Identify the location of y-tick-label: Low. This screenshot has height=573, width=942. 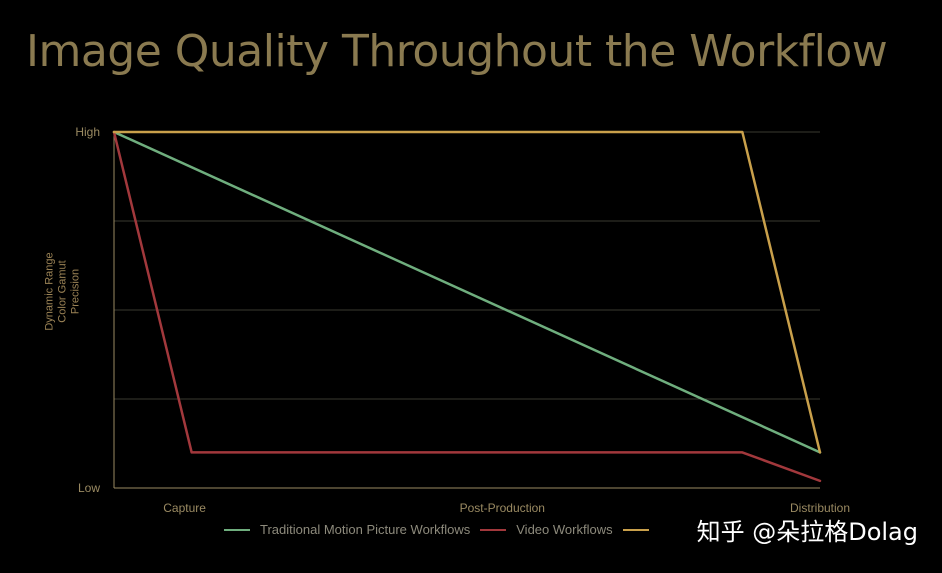
(89, 488).